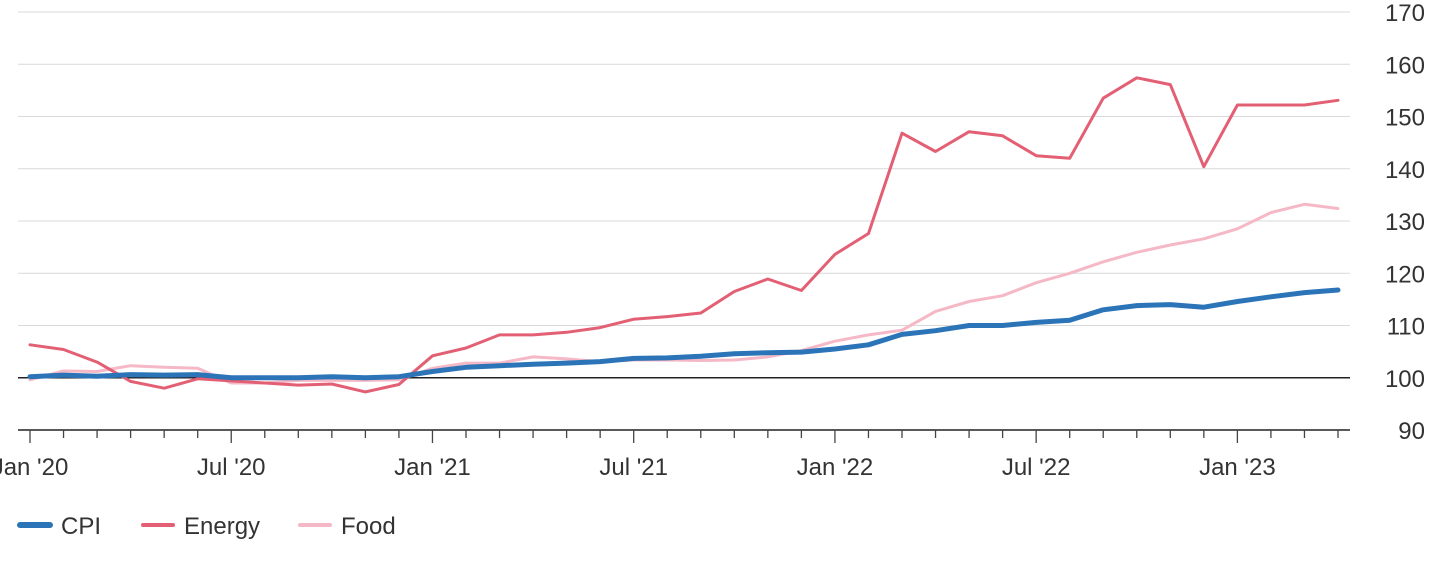  Describe the element at coordinates (1405, 274) in the screenshot. I see `y-tick-label: 120` at that location.